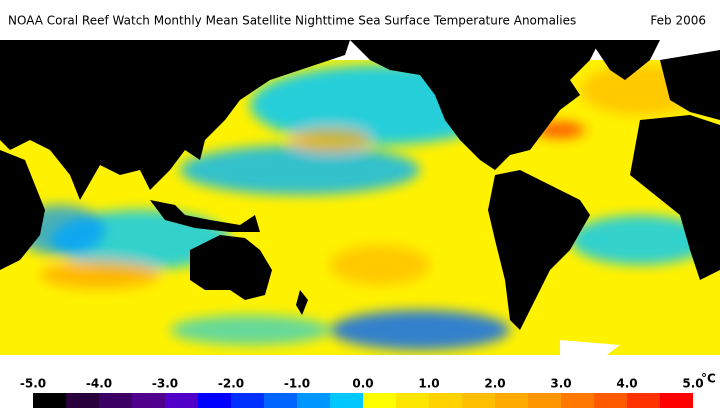 Image resolution: width=720 pixels, height=411 pixels. Describe the element at coordinates (297, 384) in the screenshot. I see `colorbar-tick-label: -1.0` at that location.